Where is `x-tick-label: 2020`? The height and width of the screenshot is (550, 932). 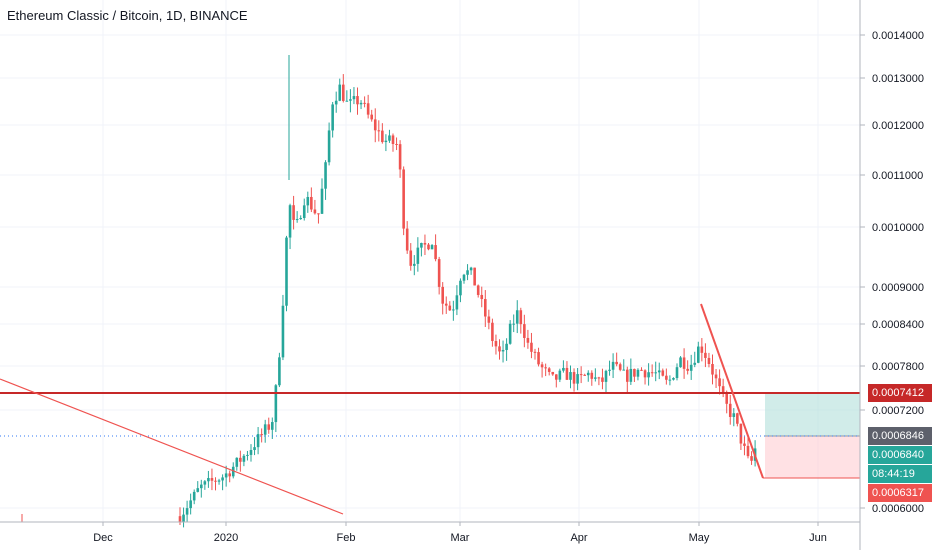
x-tick-label: 2020 is located at coordinates (226, 538).